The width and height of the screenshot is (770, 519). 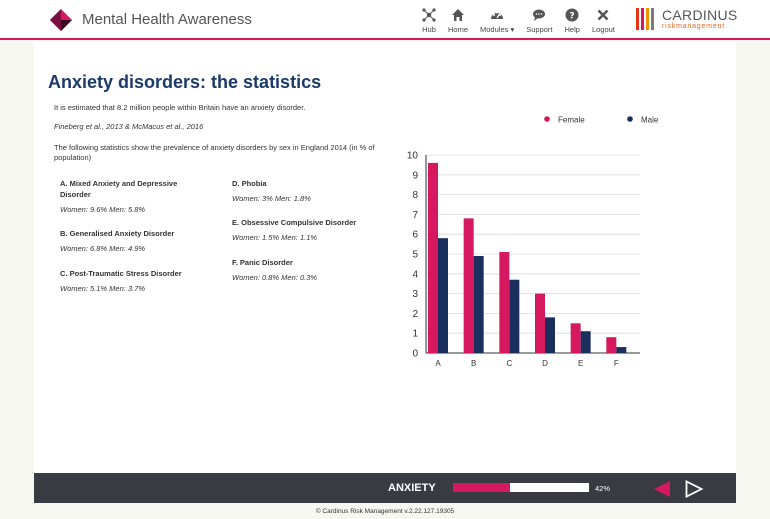 What do you see at coordinates (103, 248) in the screenshot?
I see `stat-values: Women: 6.8% Men: 4.9%` at bounding box center [103, 248].